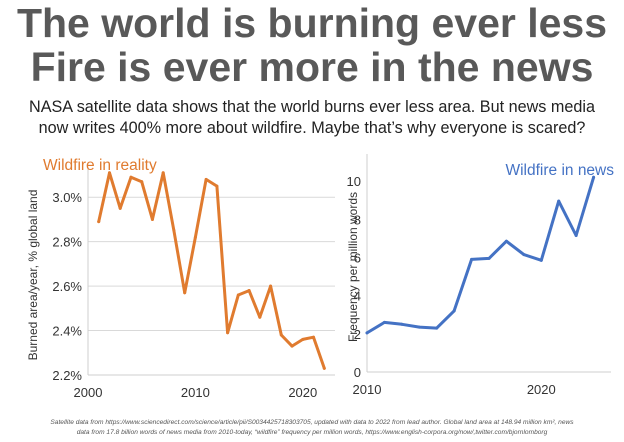  What do you see at coordinates (357, 372) in the screenshot?
I see `y-tick-label: 0` at bounding box center [357, 372].